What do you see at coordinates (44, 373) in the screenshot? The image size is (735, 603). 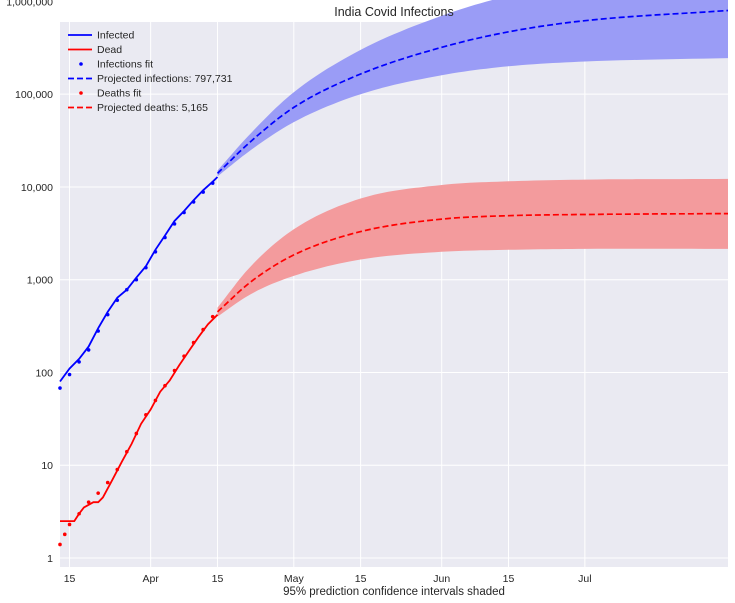 I see `y-tick-label: 100` at bounding box center [44, 373].